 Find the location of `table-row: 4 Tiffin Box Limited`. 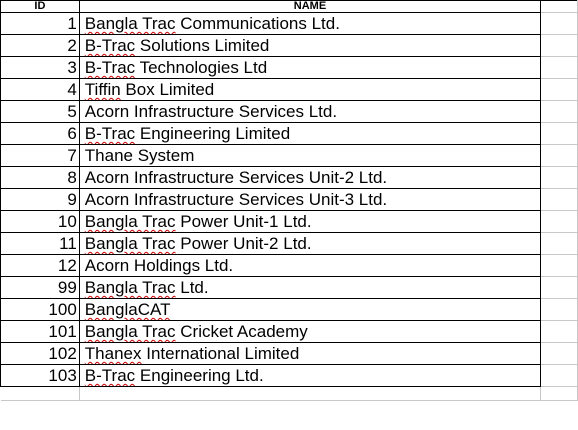

table-row: 4 Tiffin Box Limited is located at coordinates (289, 89).